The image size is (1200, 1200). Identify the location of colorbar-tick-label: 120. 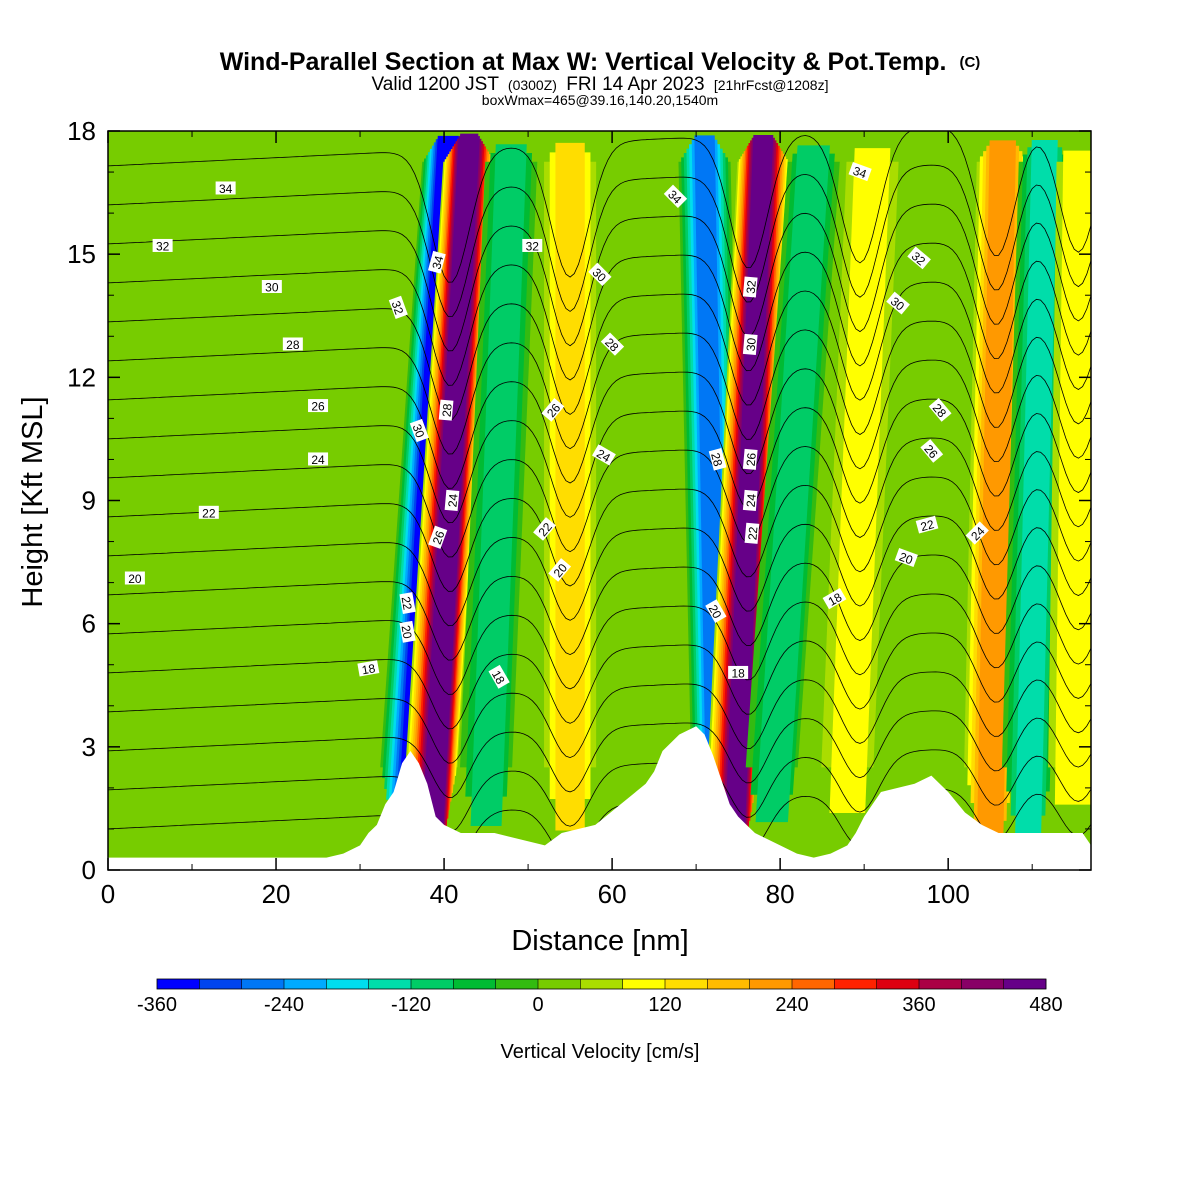
(664, 1005).